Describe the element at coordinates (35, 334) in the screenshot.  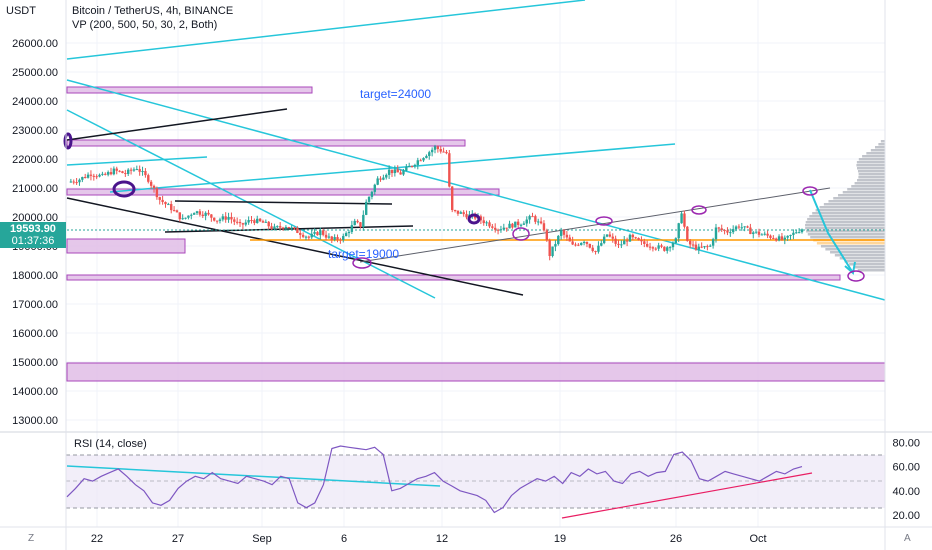
I see `price-tick-label: 16000.00` at that location.